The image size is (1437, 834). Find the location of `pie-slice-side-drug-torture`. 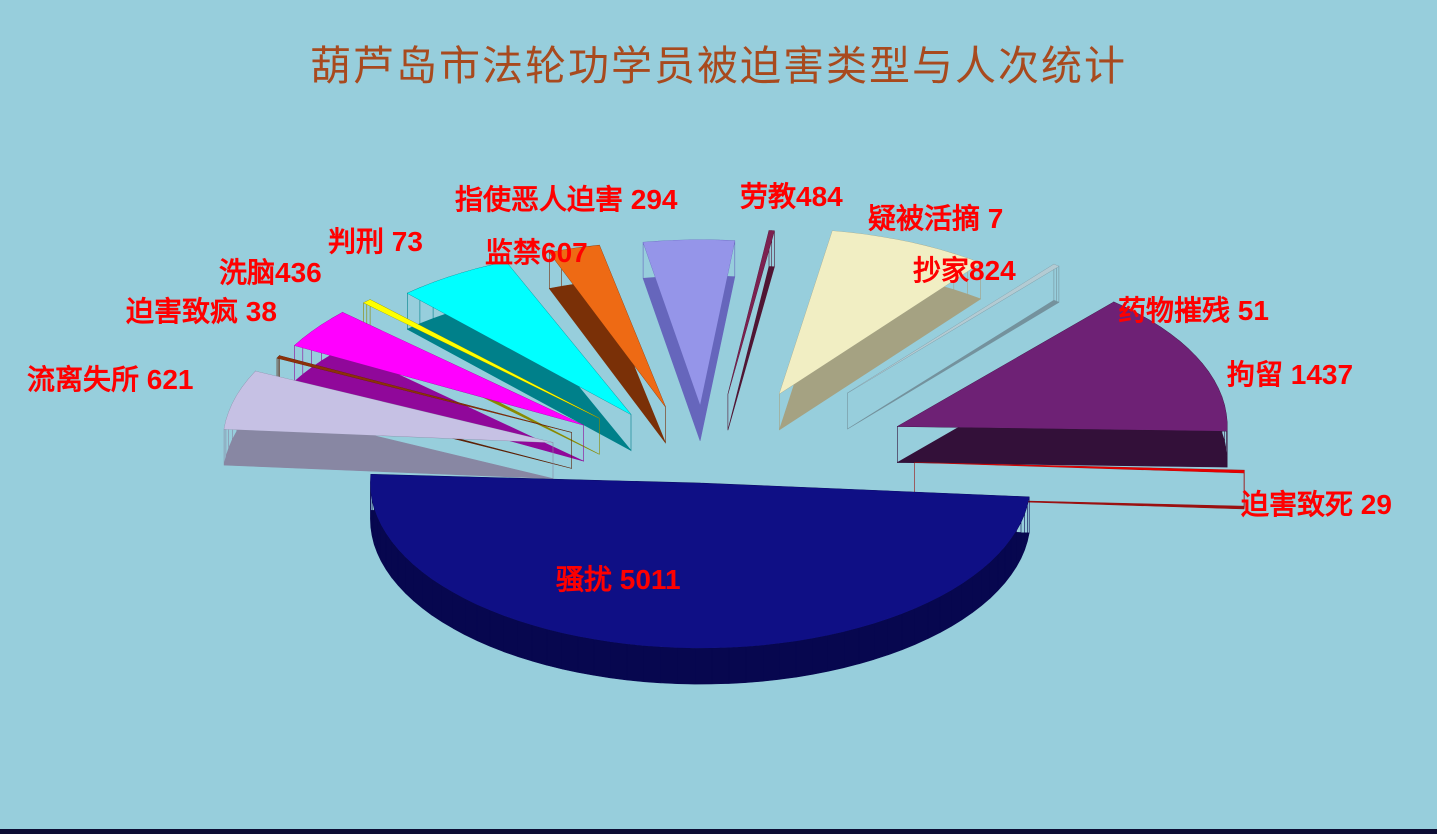

pie-slice-side-drug-torture is located at coordinates (953, 346).